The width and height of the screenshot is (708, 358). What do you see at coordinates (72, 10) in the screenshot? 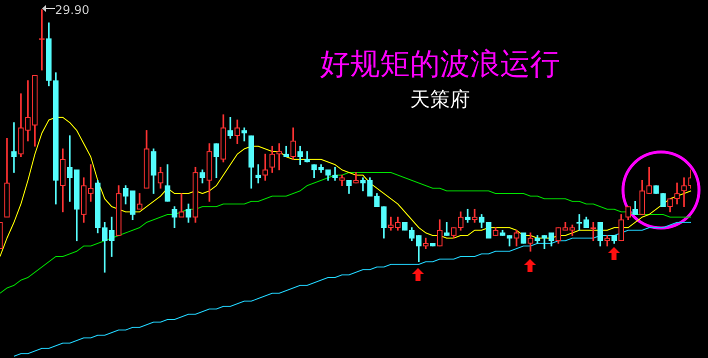
I see `annotation: 29.90` at bounding box center [72, 10].